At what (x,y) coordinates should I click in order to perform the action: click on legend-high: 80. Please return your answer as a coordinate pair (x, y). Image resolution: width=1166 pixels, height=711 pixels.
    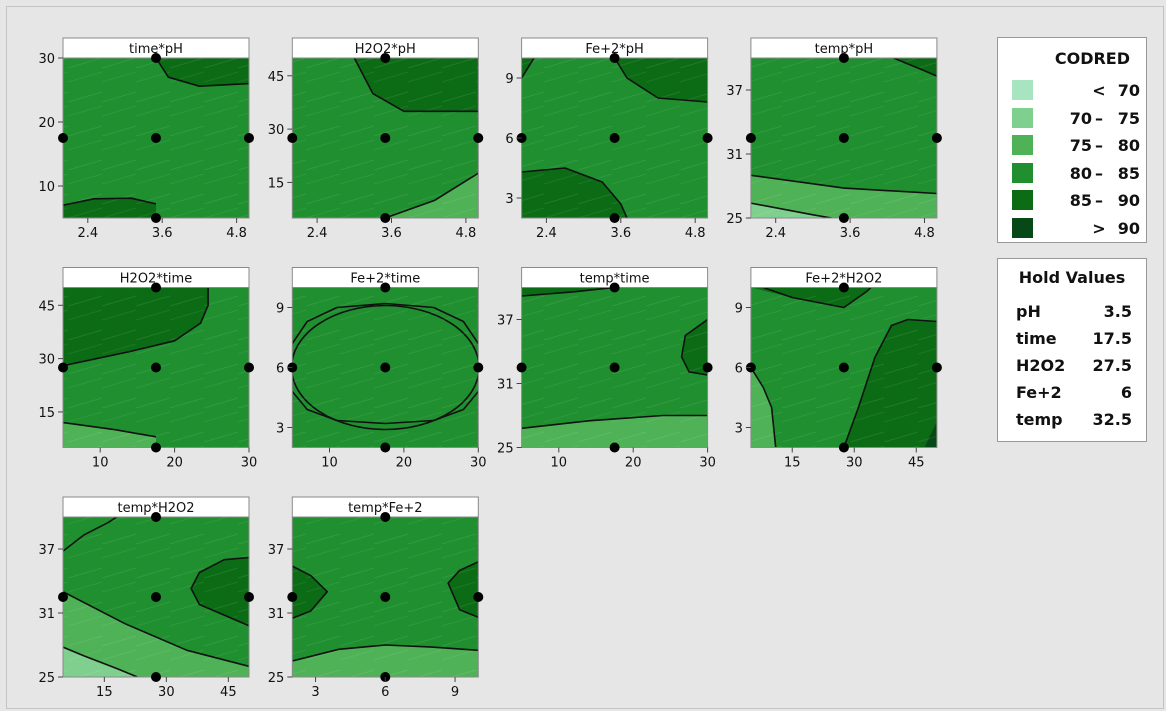
    Looking at the image, I should click on (1128, 145).